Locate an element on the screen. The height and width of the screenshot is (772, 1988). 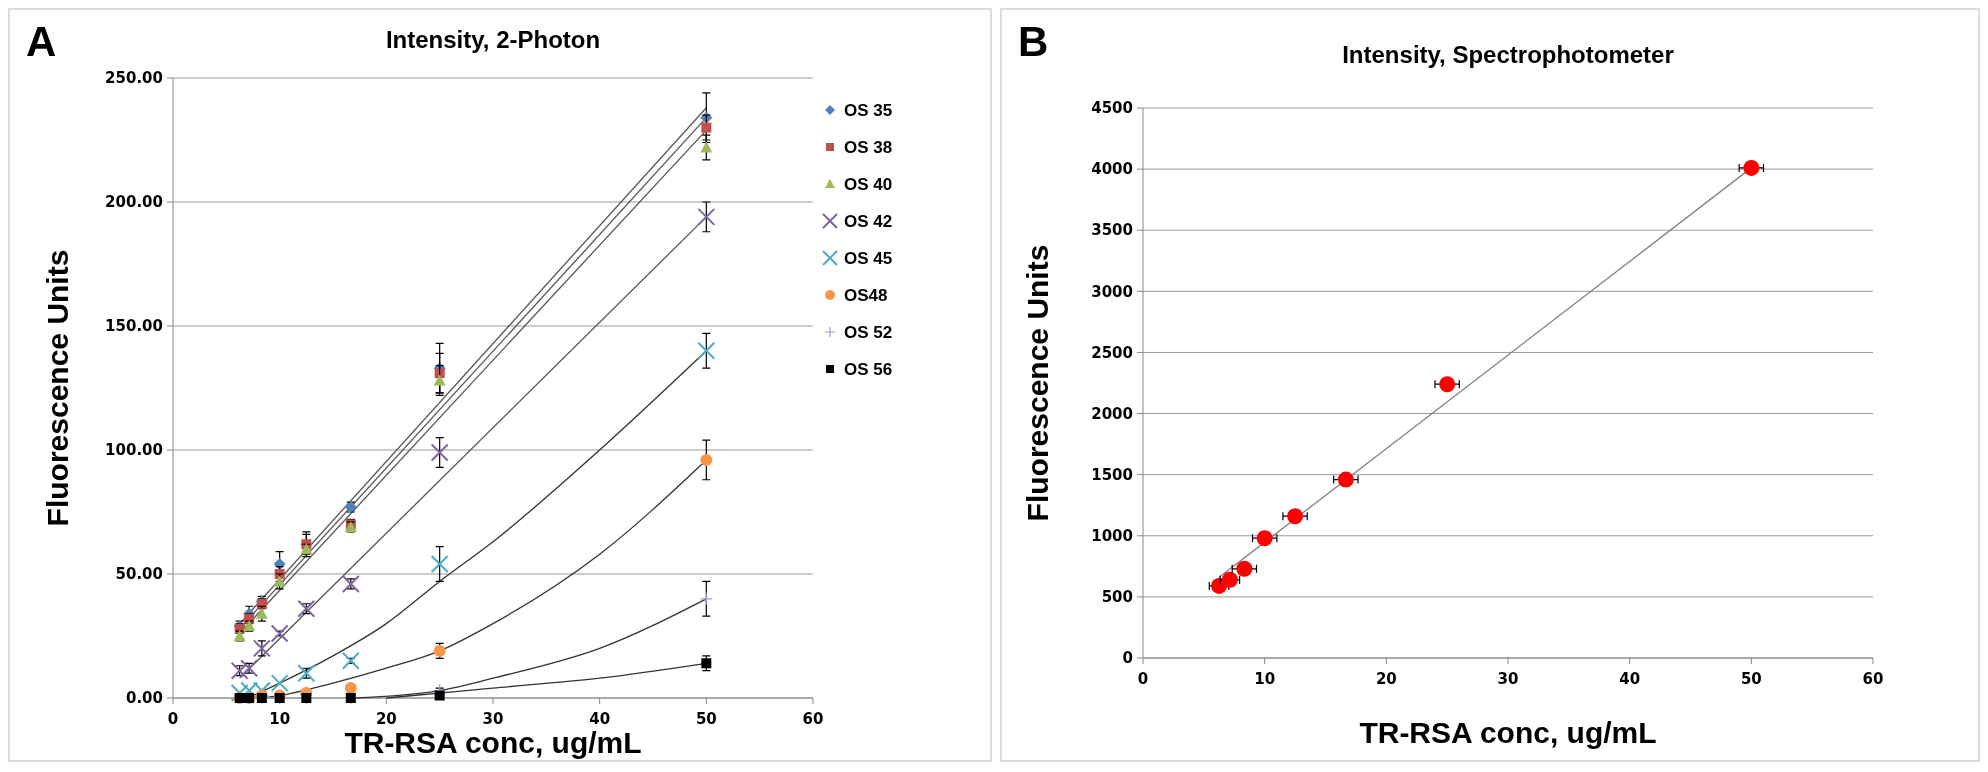
y-tick-label: 200.00 is located at coordinates (134, 202).